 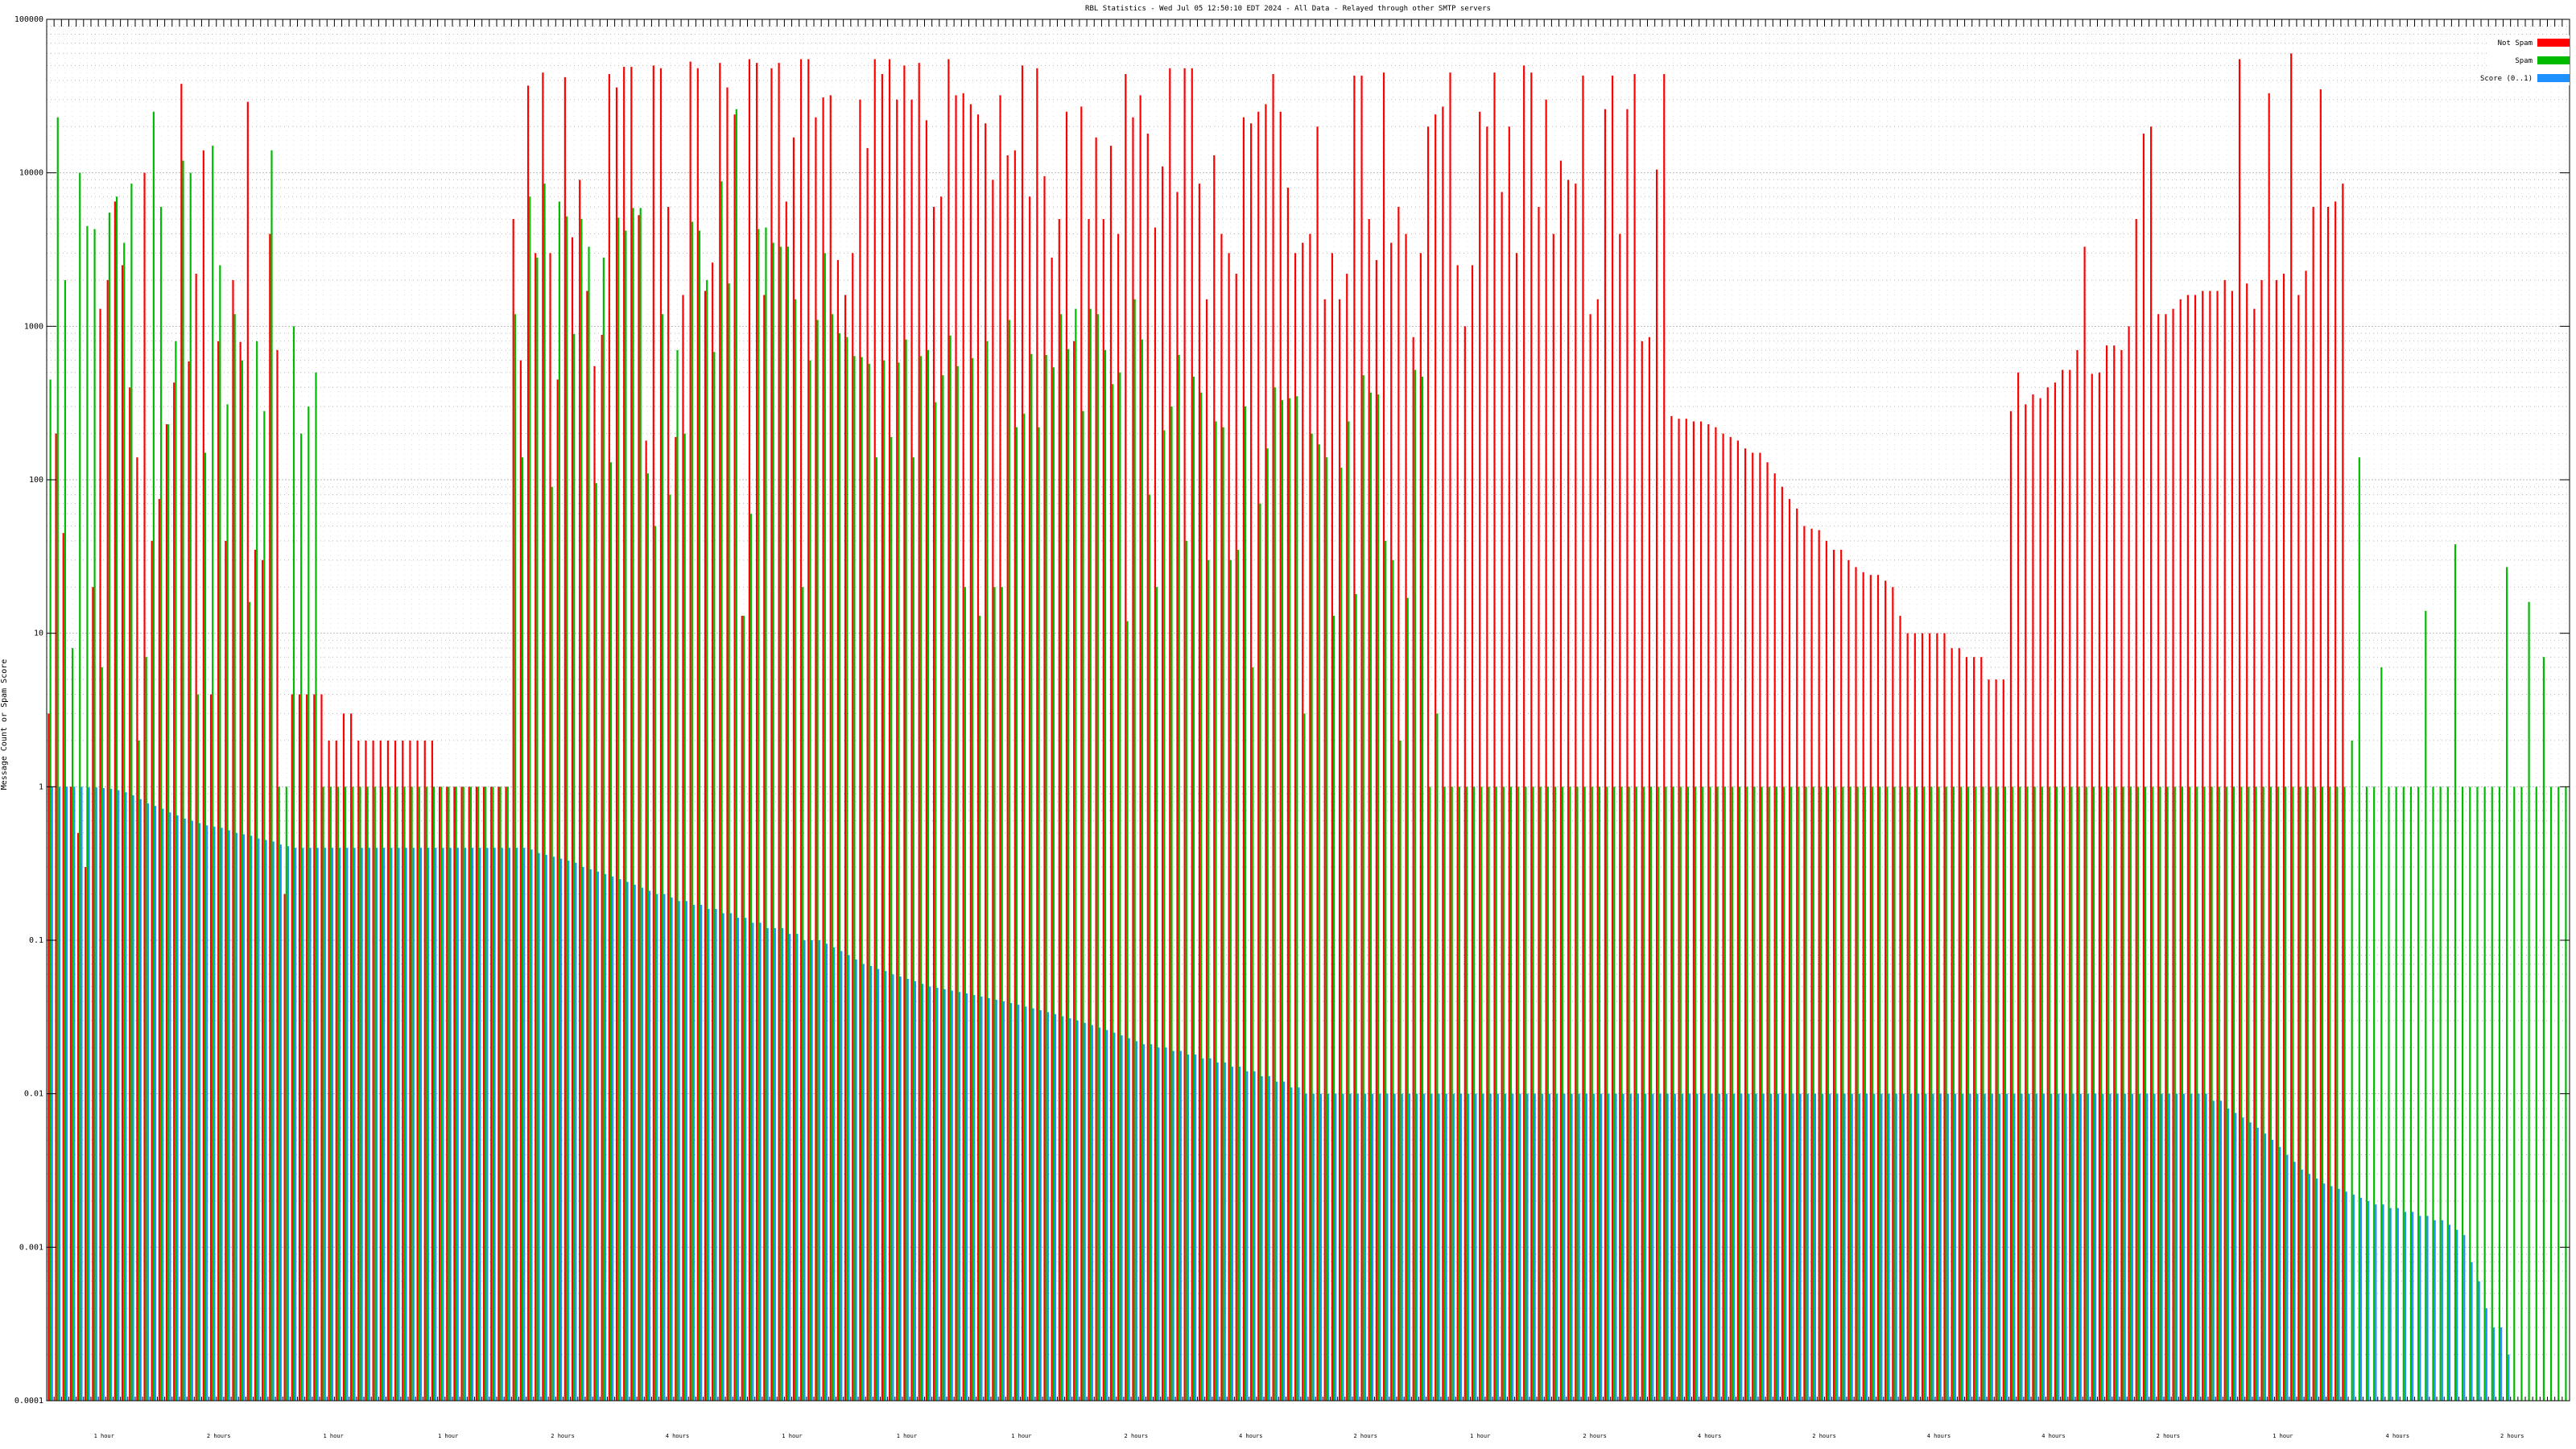 What do you see at coordinates (36, 480) in the screenshot?
I see `y-tick-label: 100` at bounding box center [36, 480].